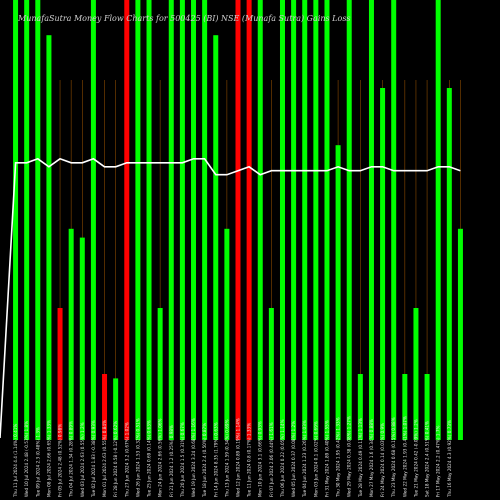  I want to click on x-tick-label: Mon 08 Jul 2024 2.66 (0.65%) 1.33%, so click(48, 458).